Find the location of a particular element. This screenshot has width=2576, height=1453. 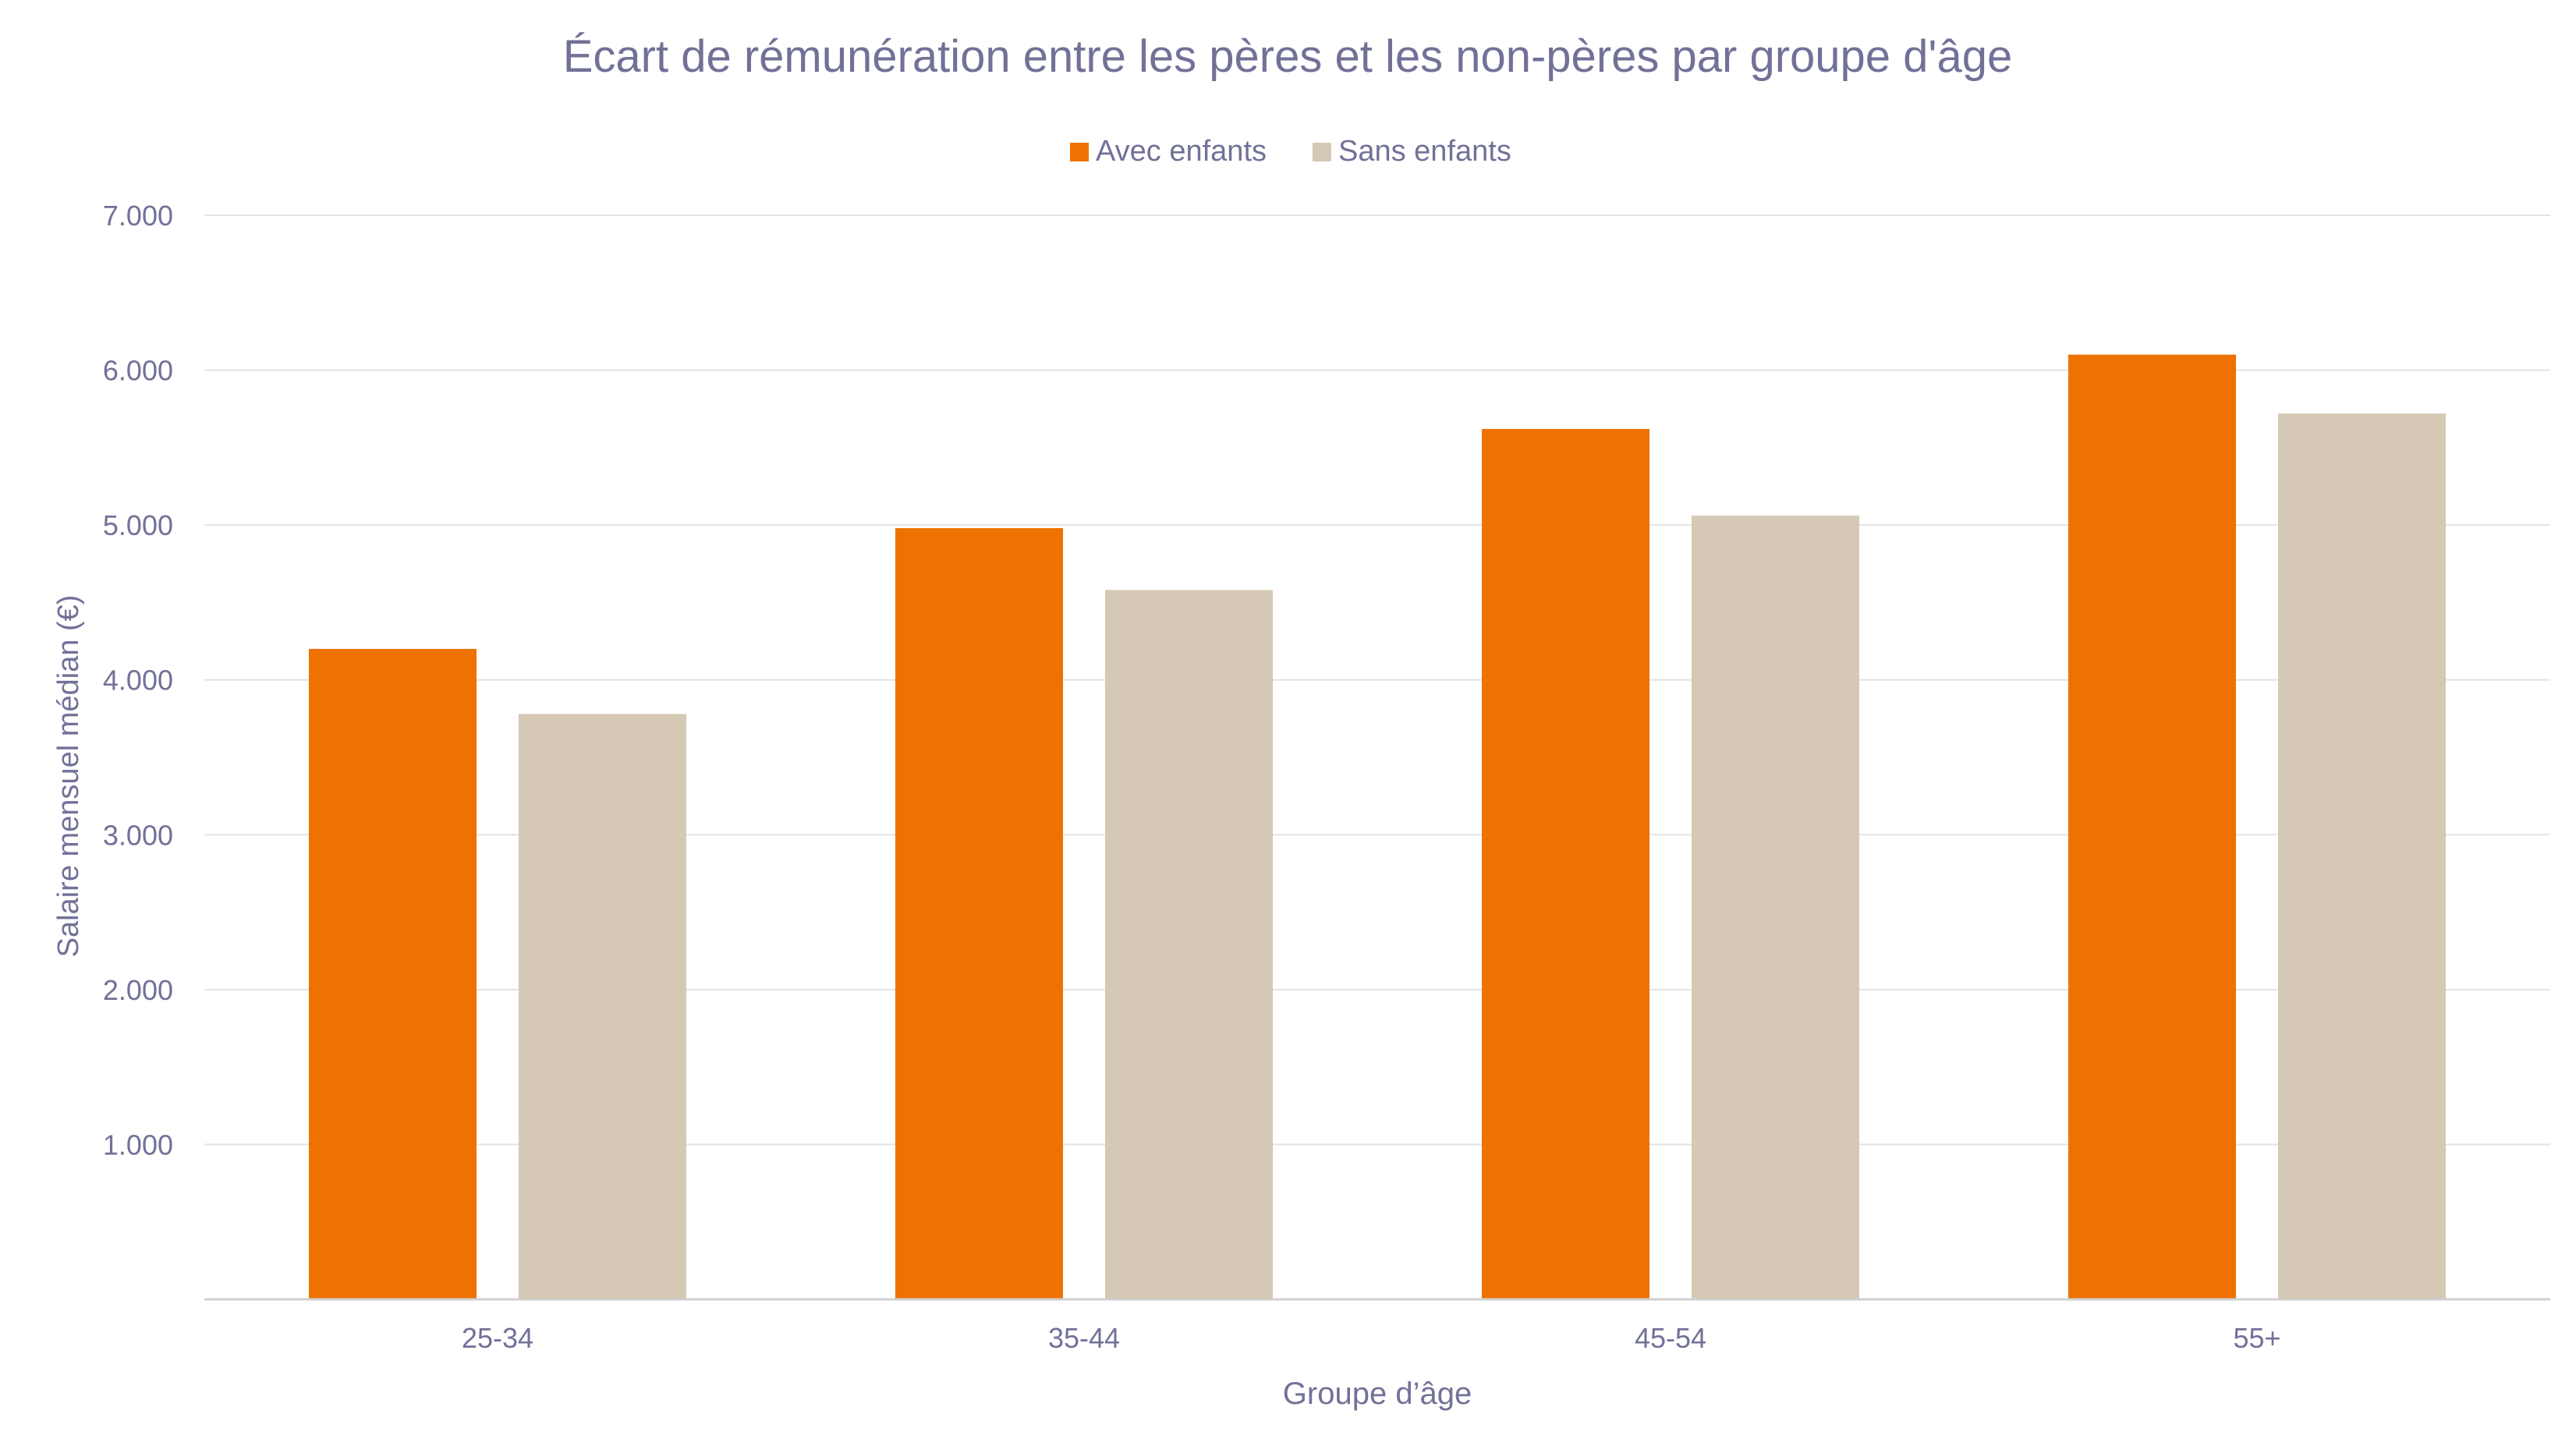

y-tick-label: 1.000 is located at coordinates (138, 1145).